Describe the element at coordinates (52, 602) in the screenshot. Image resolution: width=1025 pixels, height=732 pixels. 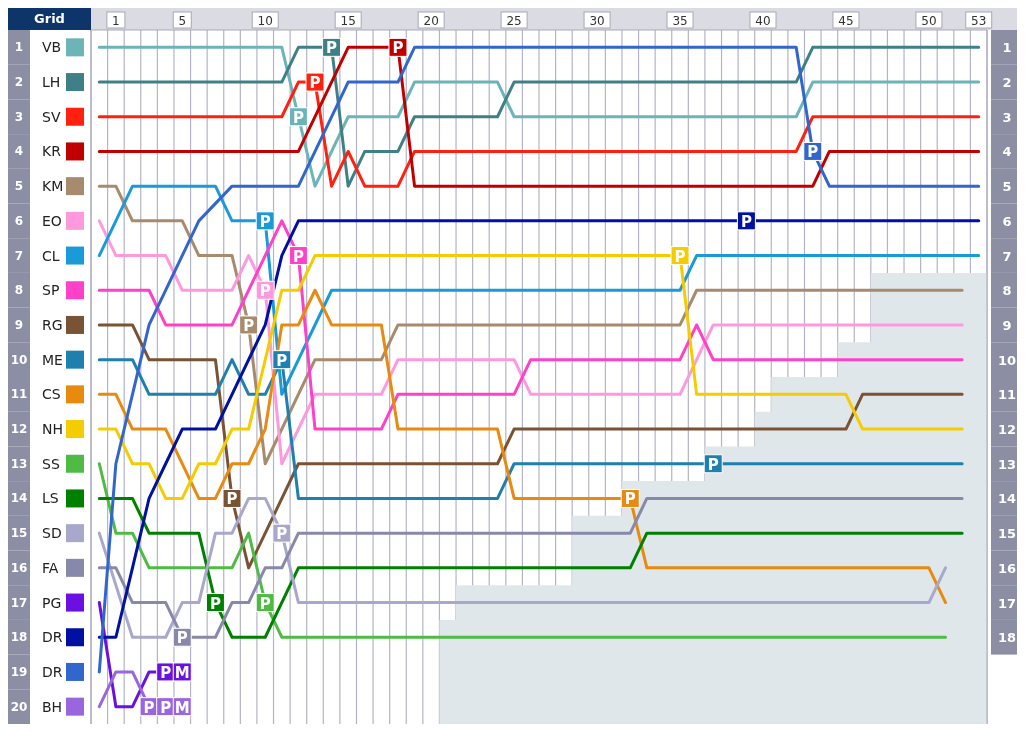
I see `legend-label: PG` at that location.